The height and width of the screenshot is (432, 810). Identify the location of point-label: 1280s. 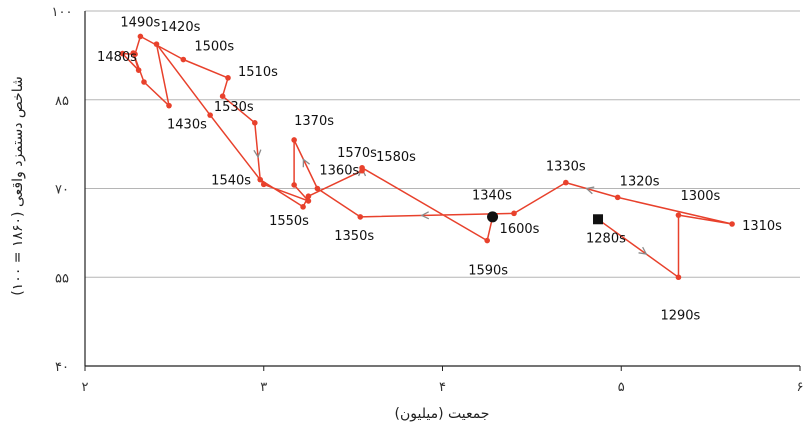
(606, 238).